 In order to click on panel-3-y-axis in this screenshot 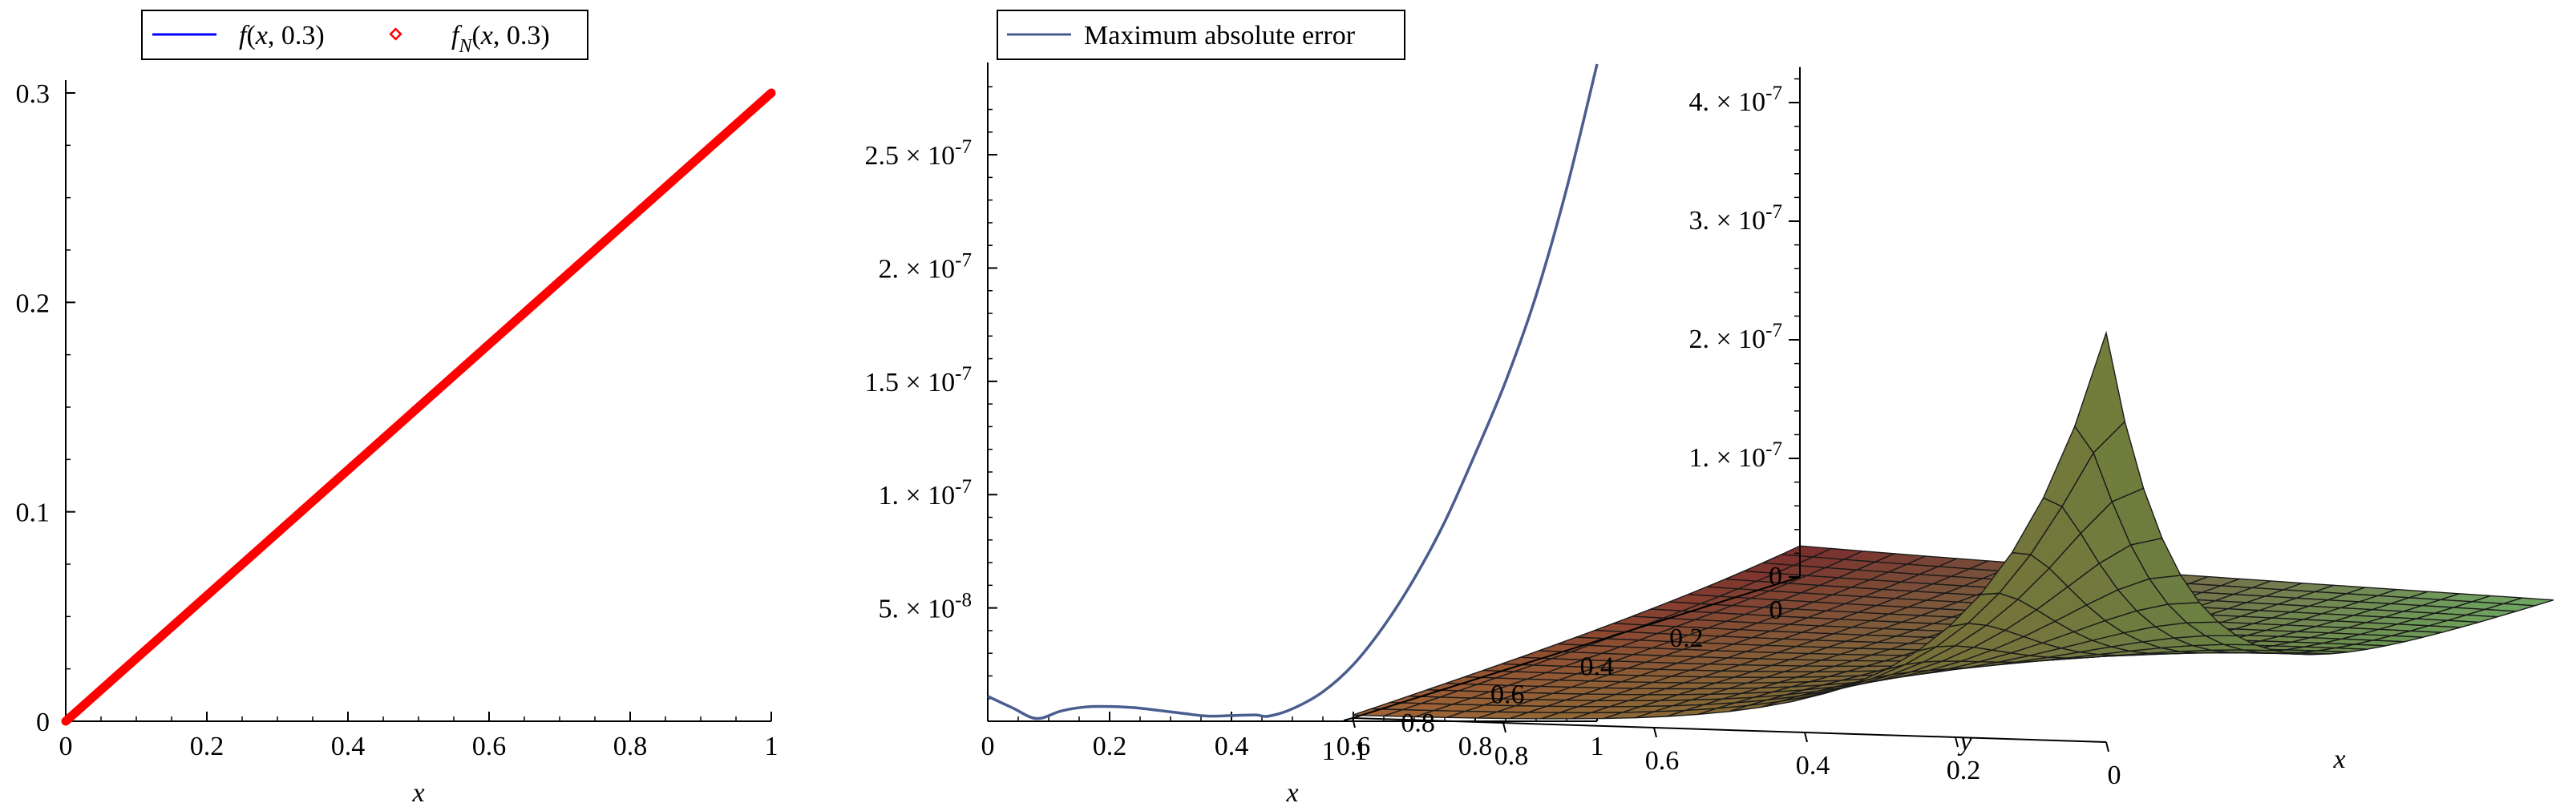, I will do `click(1576, 647)`.